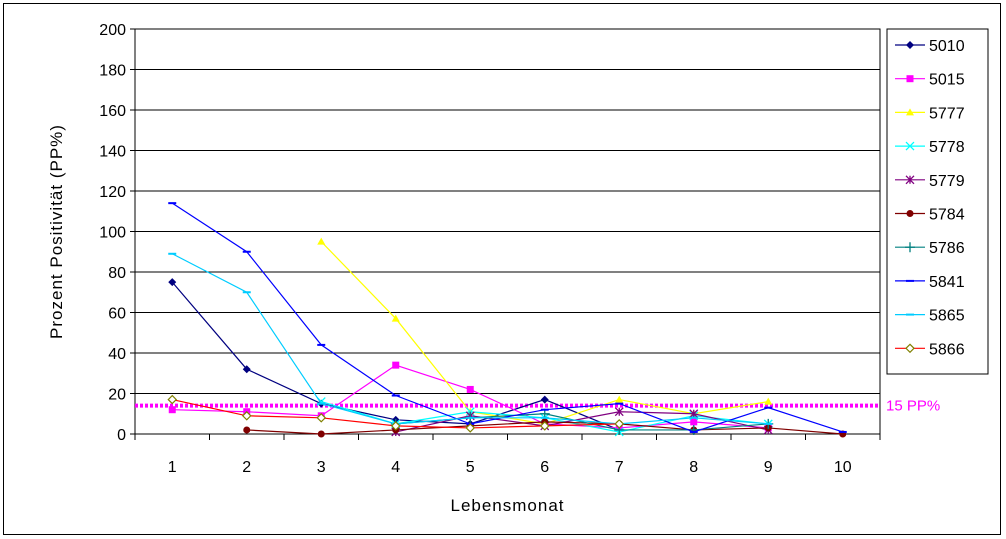 This screenshot has width=1006, height=539. Describe the element at coordinates (843, 467) in the screenshot. I see `x-tick-label-10: 10` at that location.